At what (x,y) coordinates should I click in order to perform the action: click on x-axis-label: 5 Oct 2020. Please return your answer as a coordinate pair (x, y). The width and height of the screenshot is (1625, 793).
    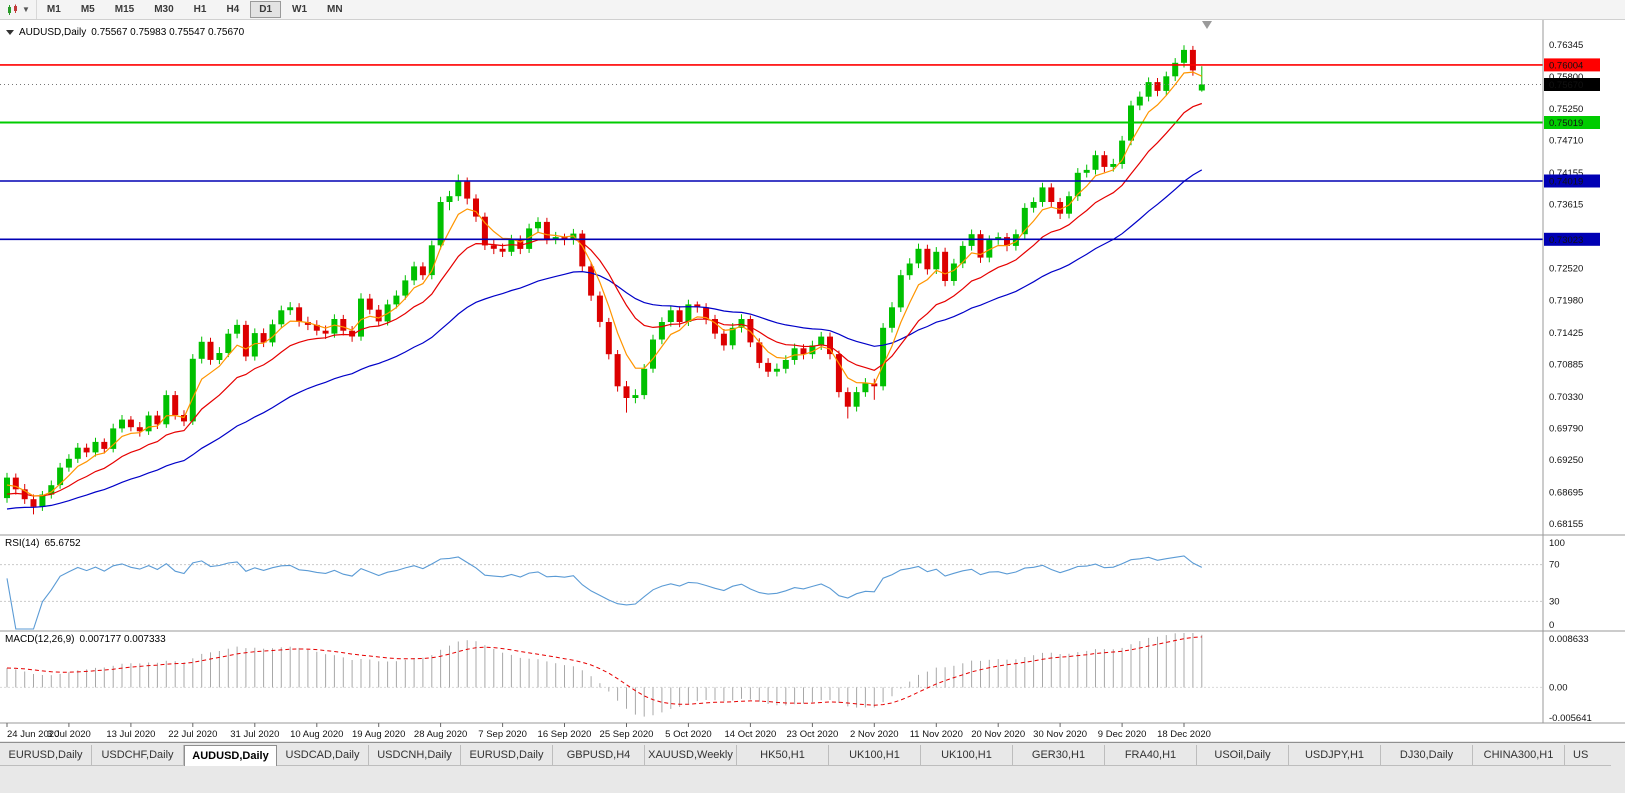
    Looking at the image, I should click on (688, 734).